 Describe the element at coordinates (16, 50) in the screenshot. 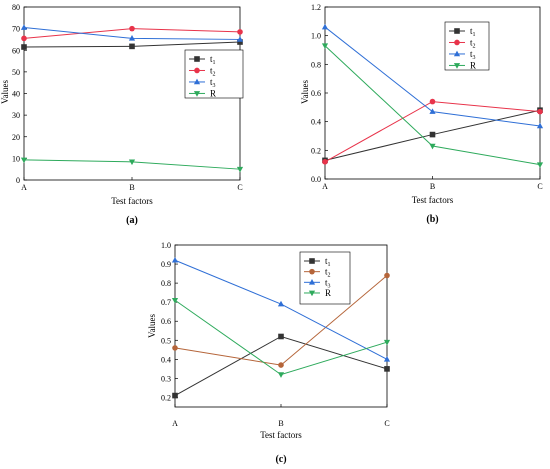

I see `y-tick-label: 60` at that location.